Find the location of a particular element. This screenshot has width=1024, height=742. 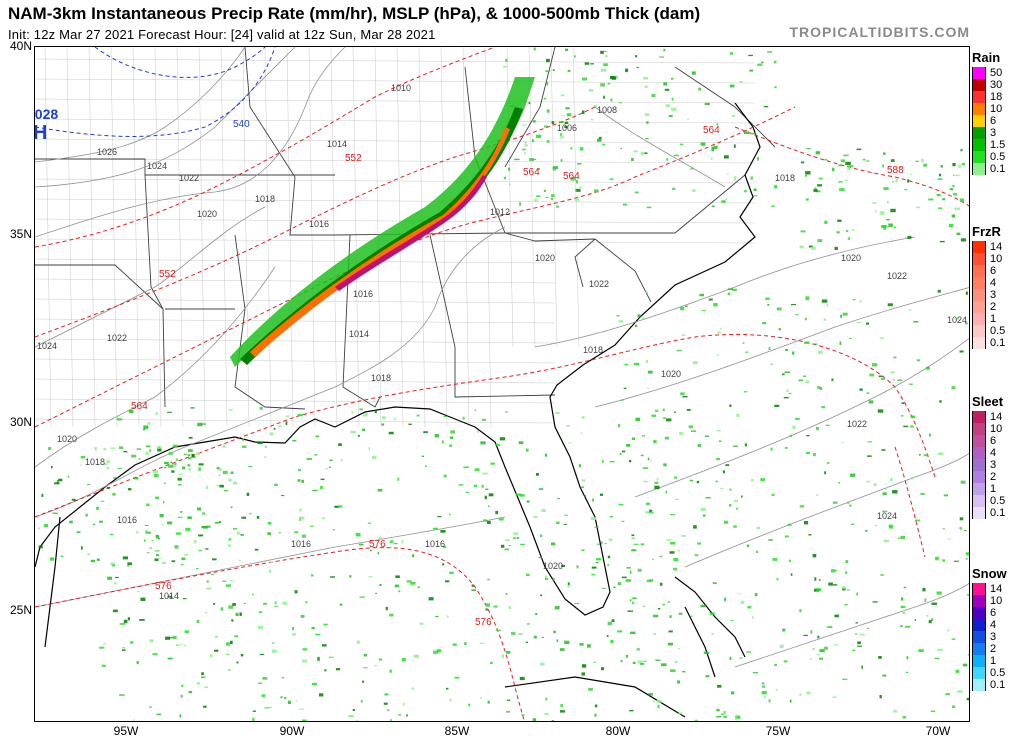

legend-row: 3 is located at coordinates (998, 637).